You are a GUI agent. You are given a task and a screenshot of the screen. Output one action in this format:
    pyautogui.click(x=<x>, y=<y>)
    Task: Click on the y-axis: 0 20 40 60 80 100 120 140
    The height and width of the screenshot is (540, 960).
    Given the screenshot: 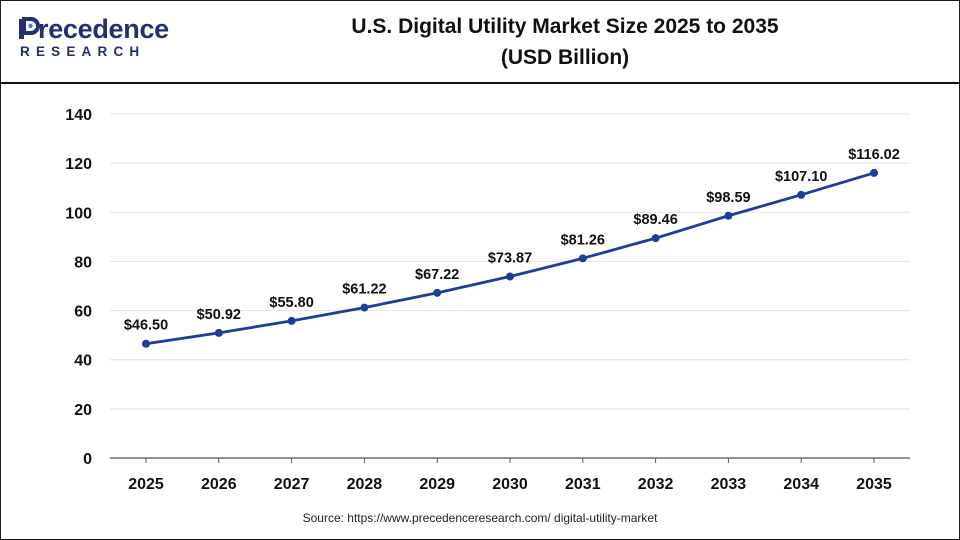 What is the action you would take?
    pyautogui.click(x=78, y=287)
    